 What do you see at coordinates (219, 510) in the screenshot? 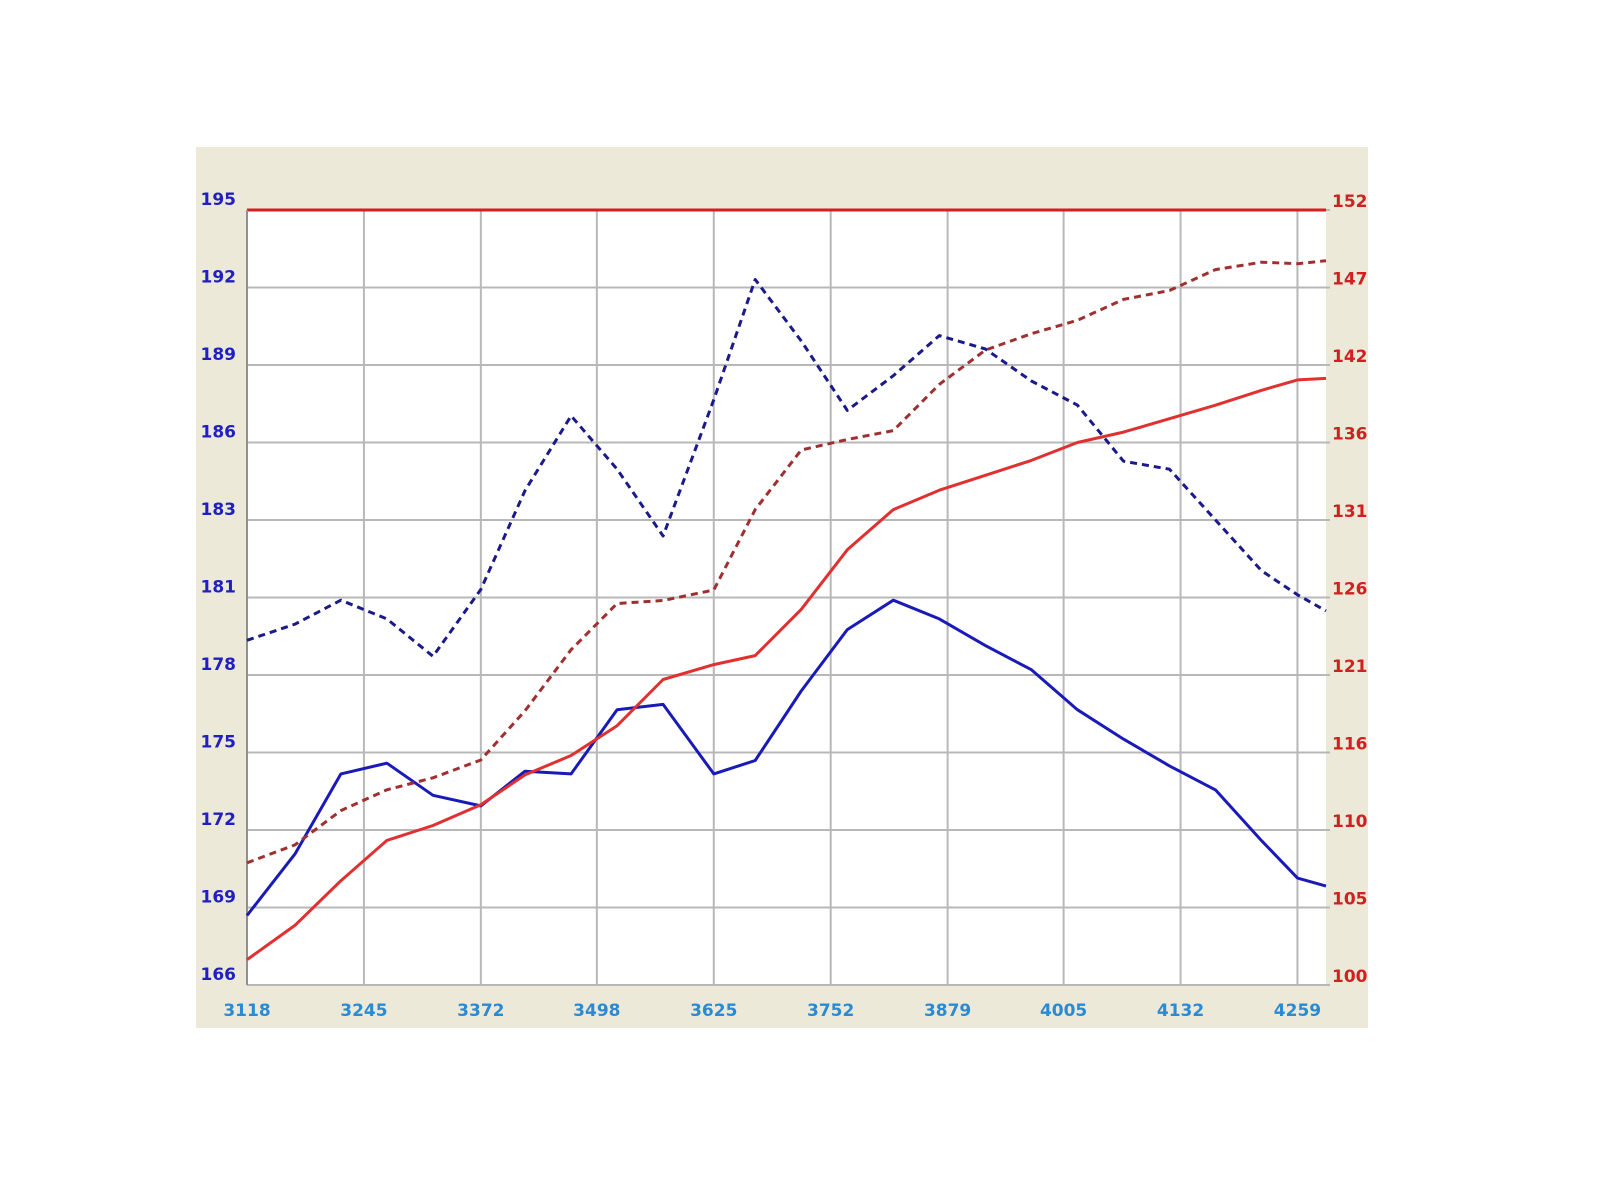
I see `y-tick-label: 183` at bounding box center [219, 510].